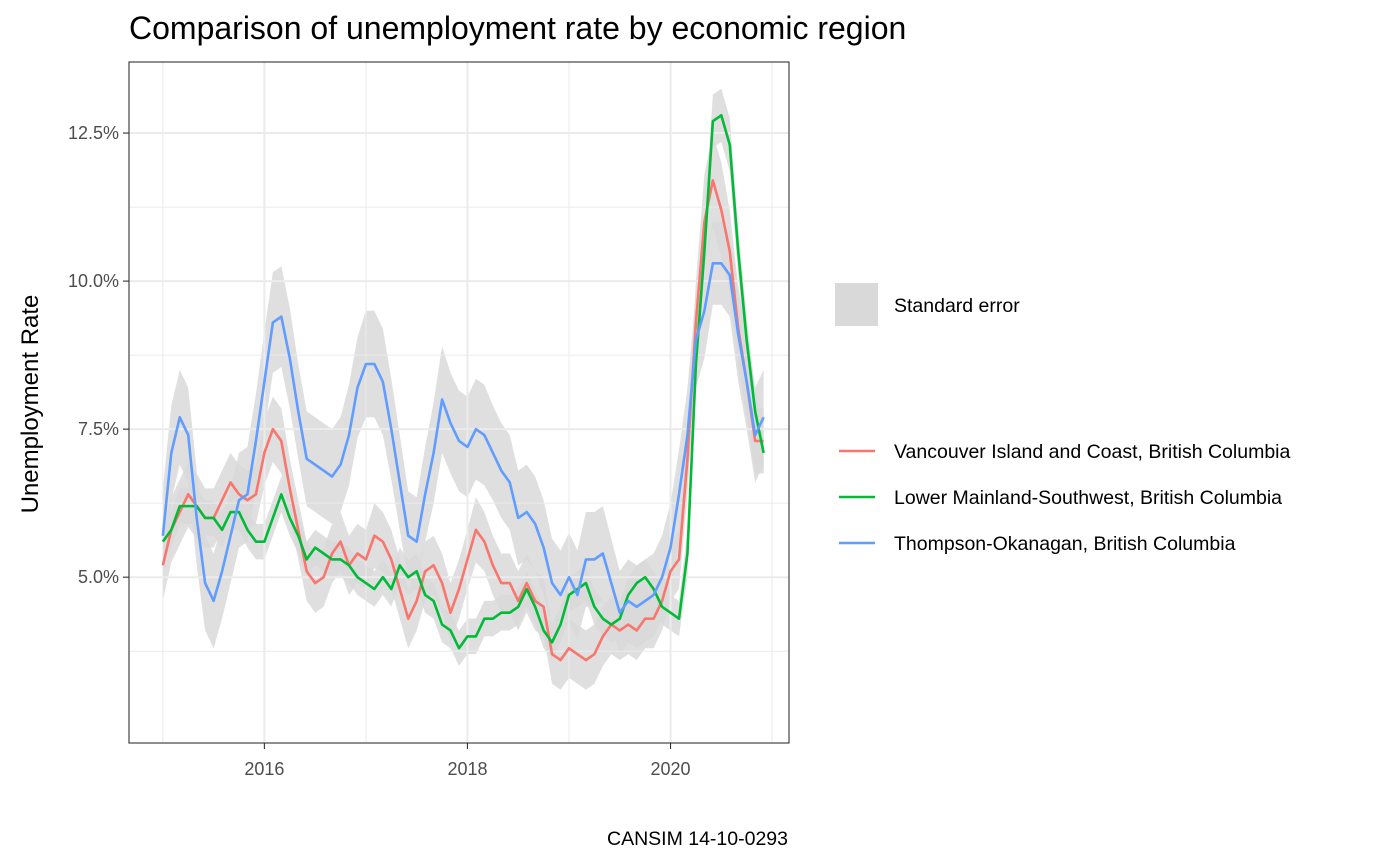 The height and width of the screenshot is (865, 1400). What do you see at coordinates (467, 769) in the screenshot?
I see `x-tick-label: 2018` at bounding box center [467, 769].